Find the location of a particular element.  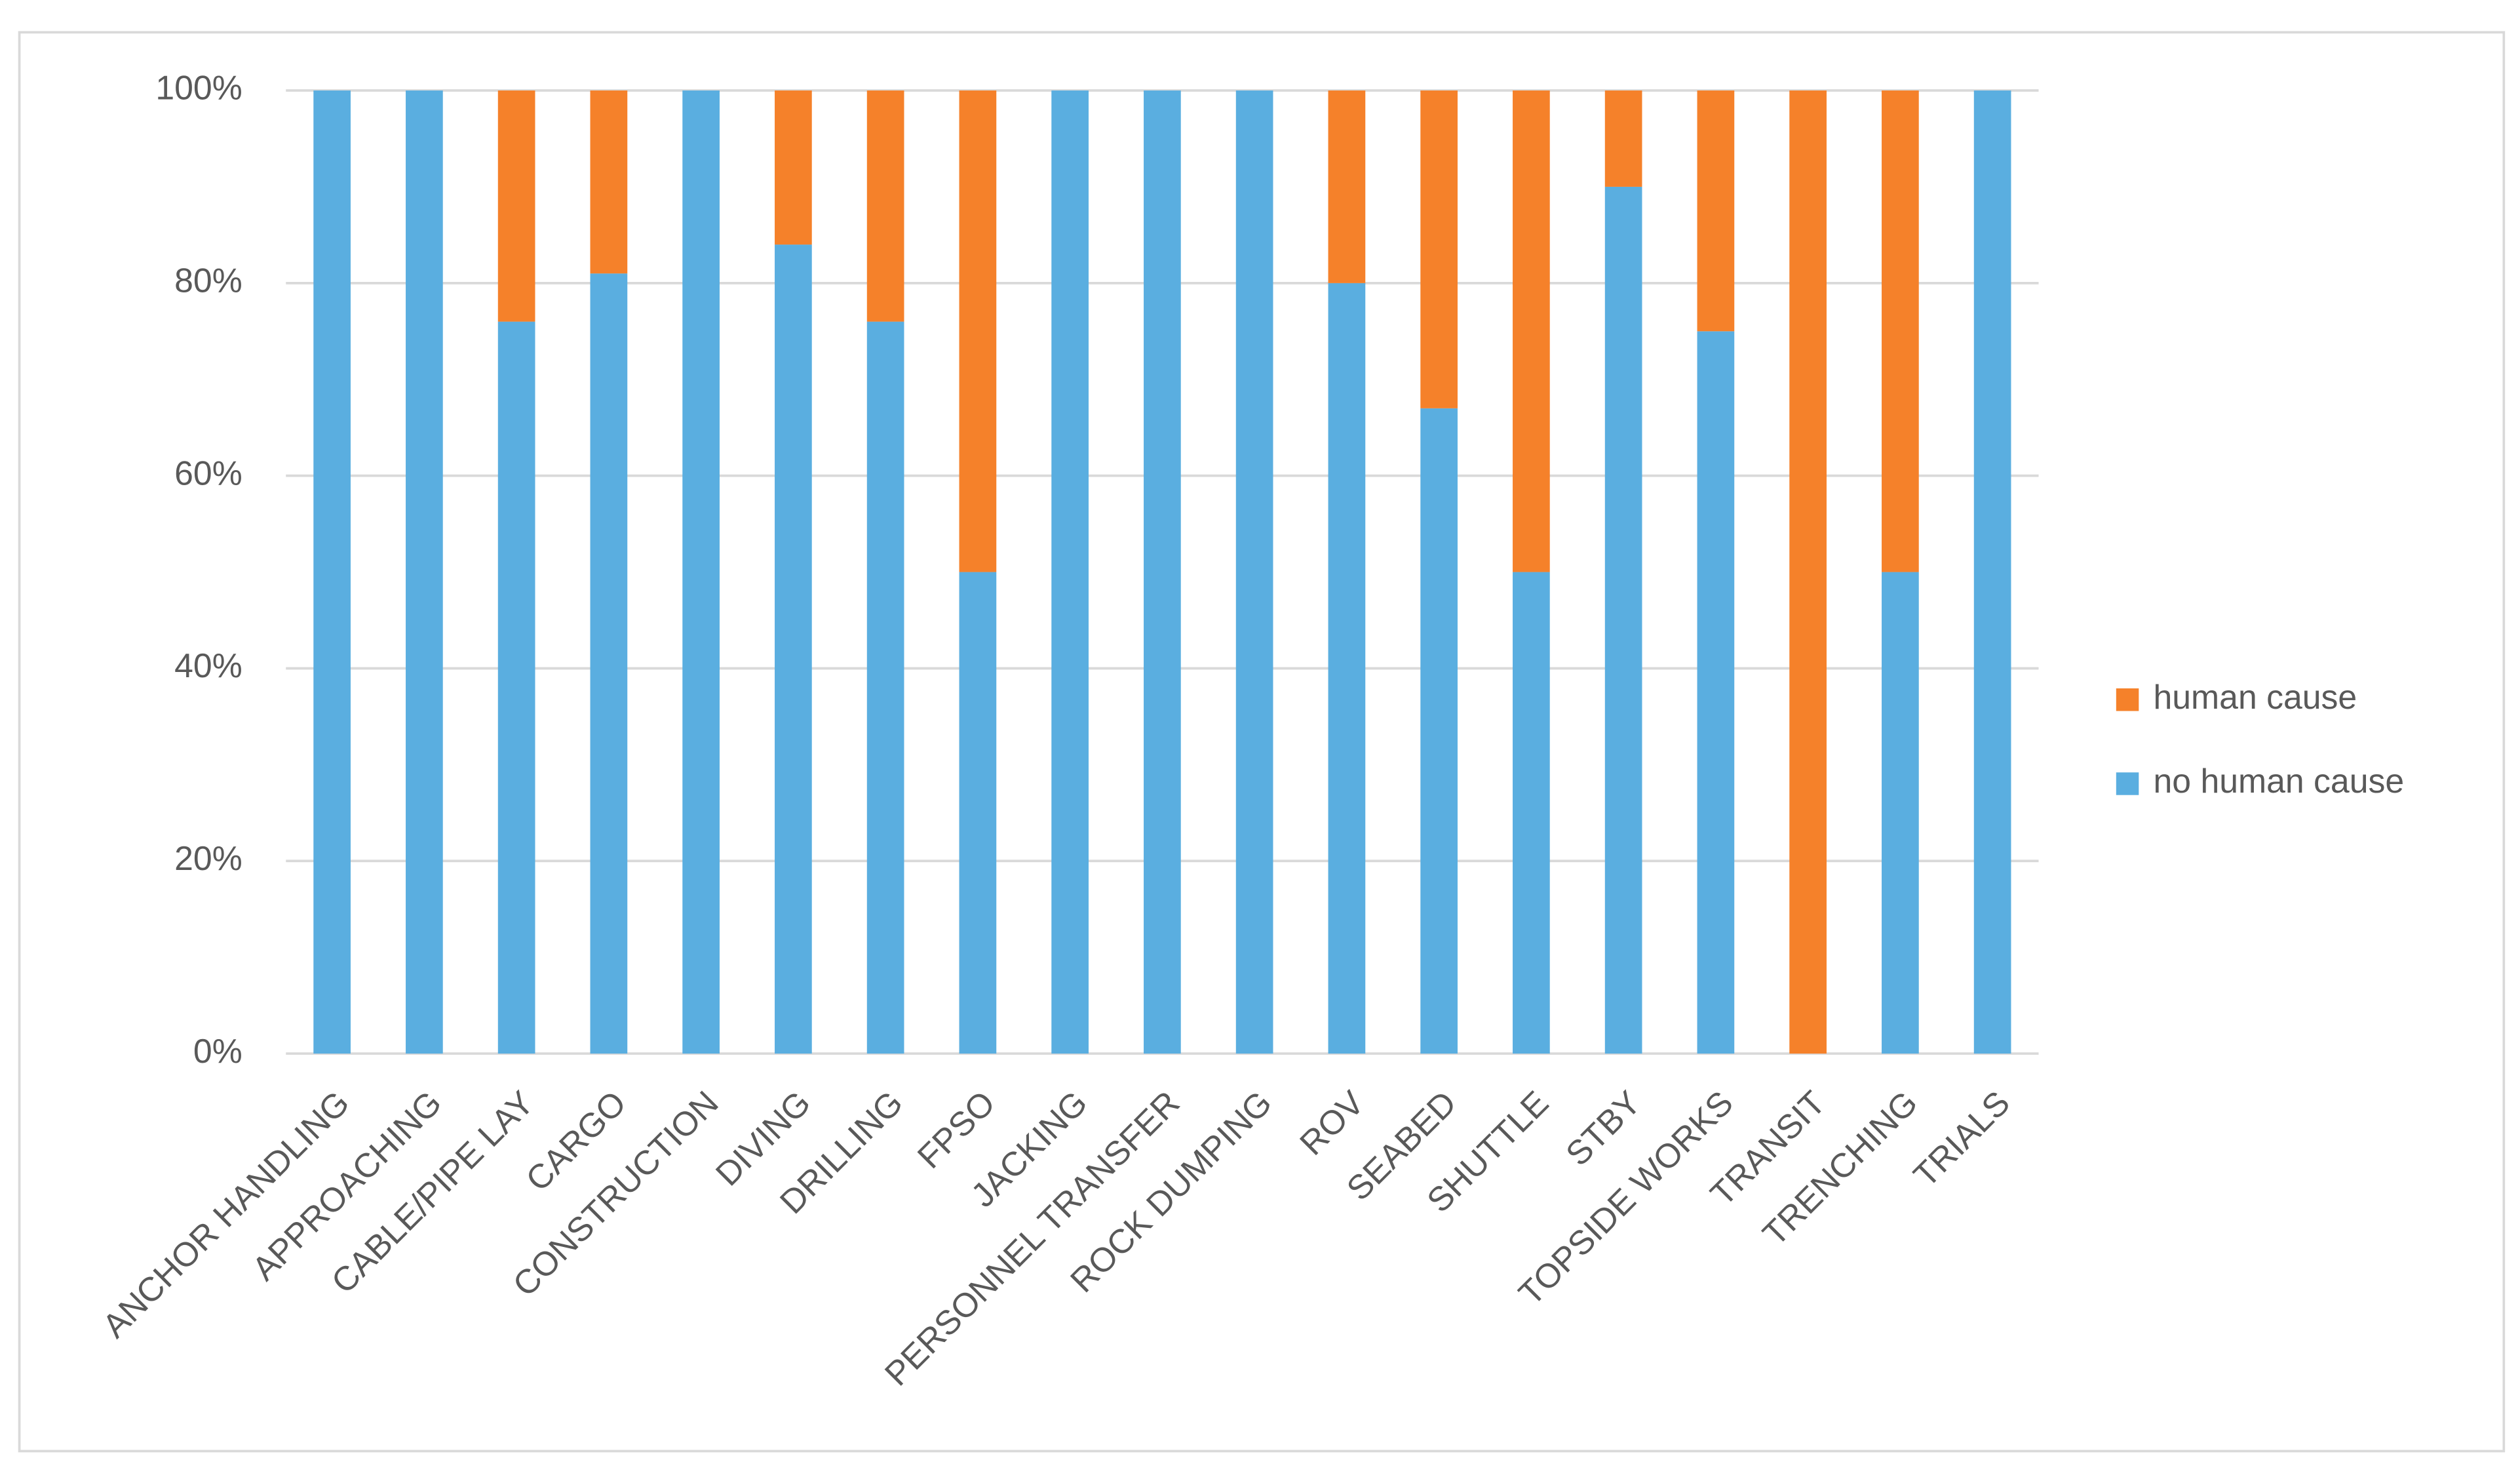

y-tick-label: 80% is located at coordinates (208, 281).